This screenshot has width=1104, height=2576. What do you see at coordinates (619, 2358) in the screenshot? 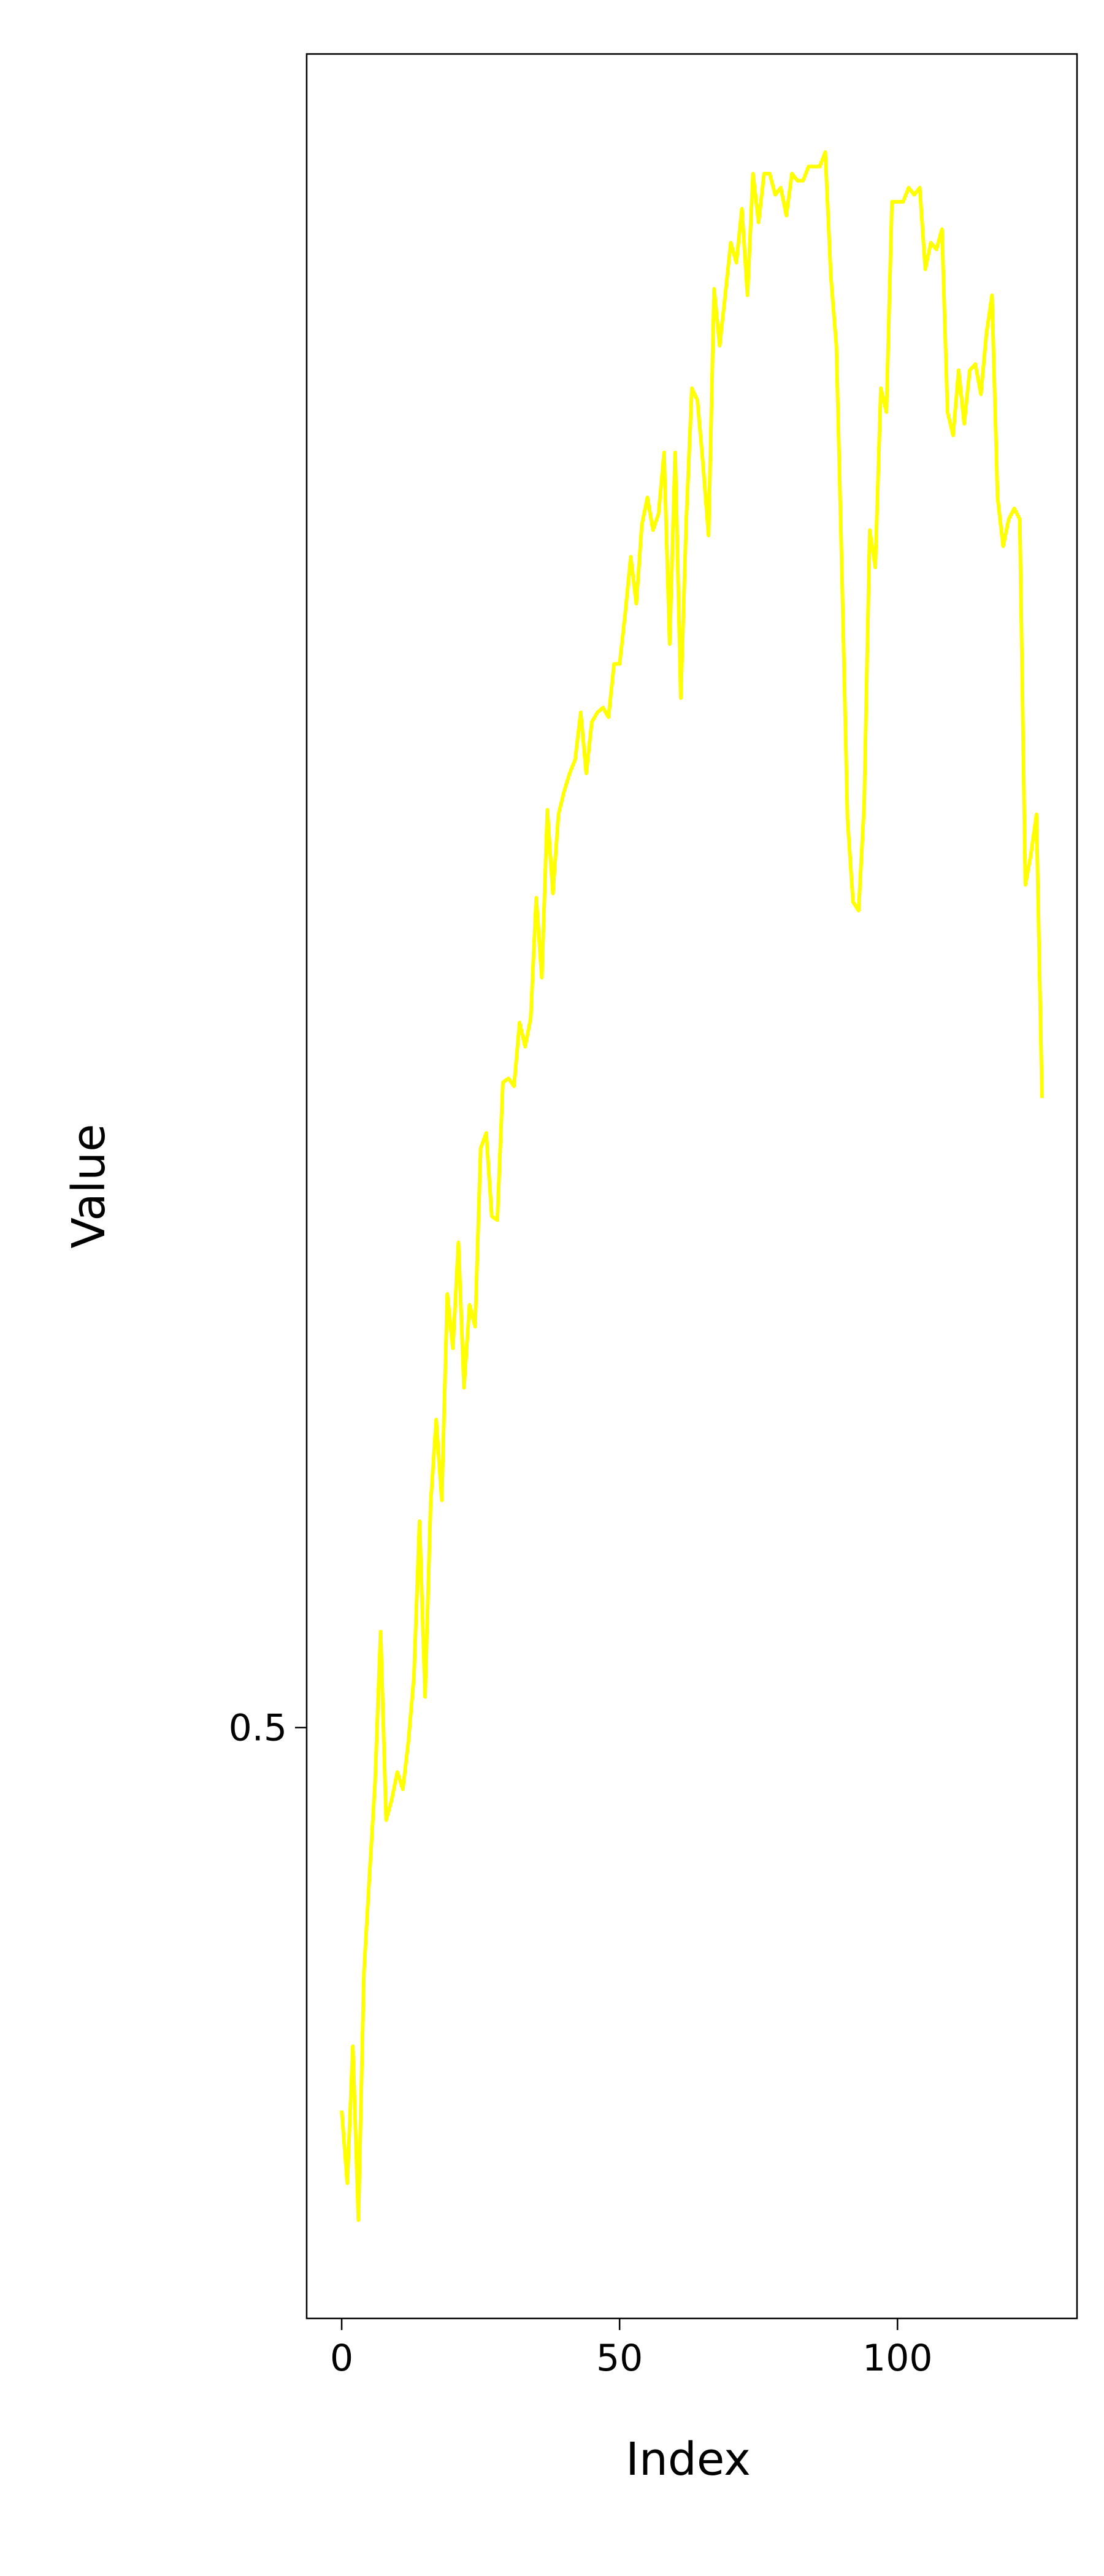
I see `x-tick-label: 50` at bounding box center [619, 2358].